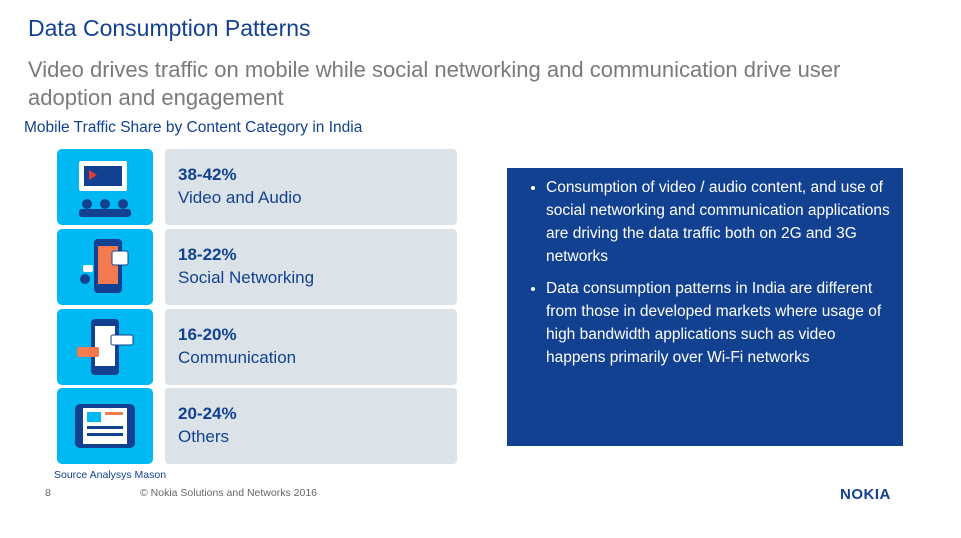 This screenshot has height=538, width=961. I want to click on category-box: 18-22% Social Networking, so click(311, 267).